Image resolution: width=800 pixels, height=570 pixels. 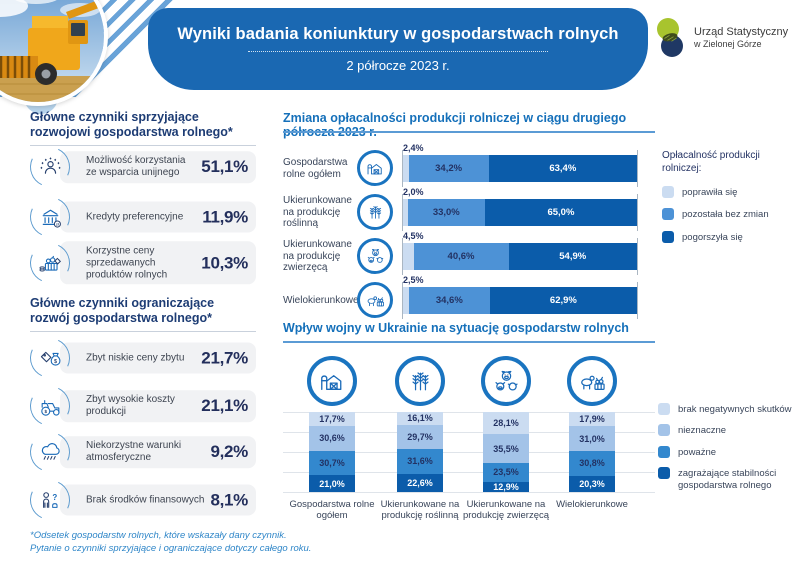 I want to click on factor-item: Zbyt niskie ceny zbytu 21,7%, so click(x=143, y=358).